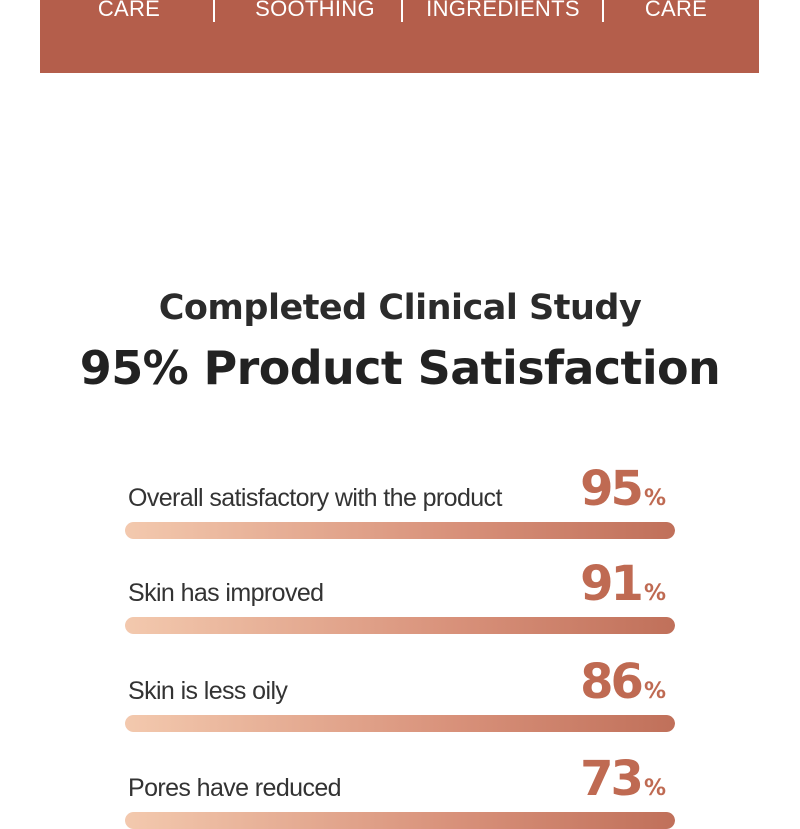  I want to click on stat-value: 86%, so click(623, 682).